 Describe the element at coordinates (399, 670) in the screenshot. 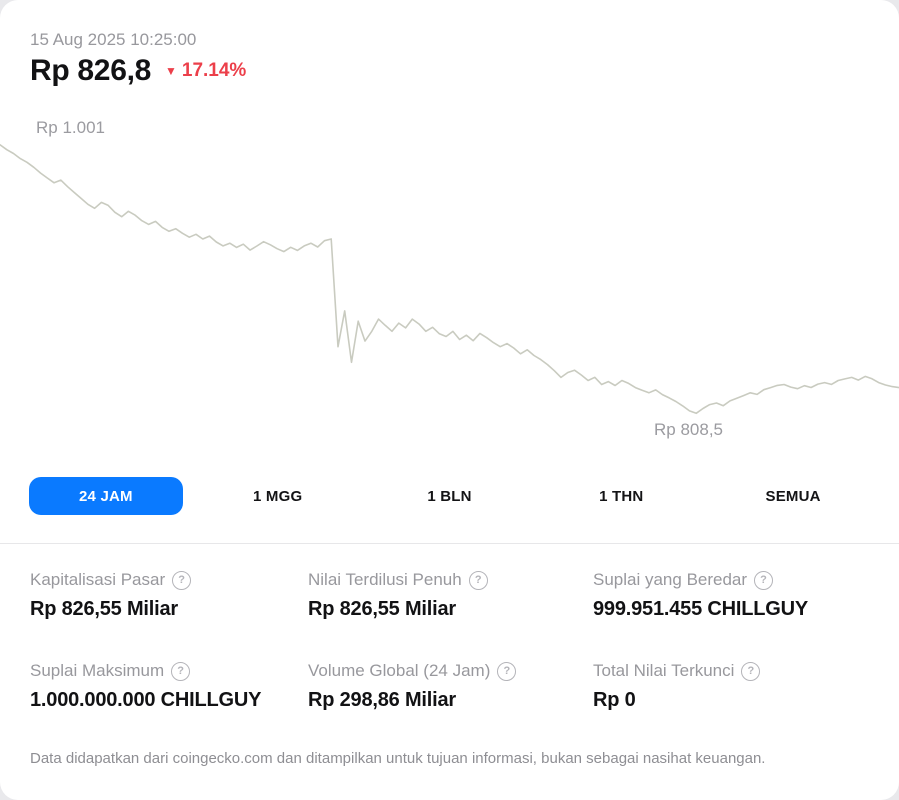

I see `stat-label-text: Volume Global (24 Jam)` at that location.